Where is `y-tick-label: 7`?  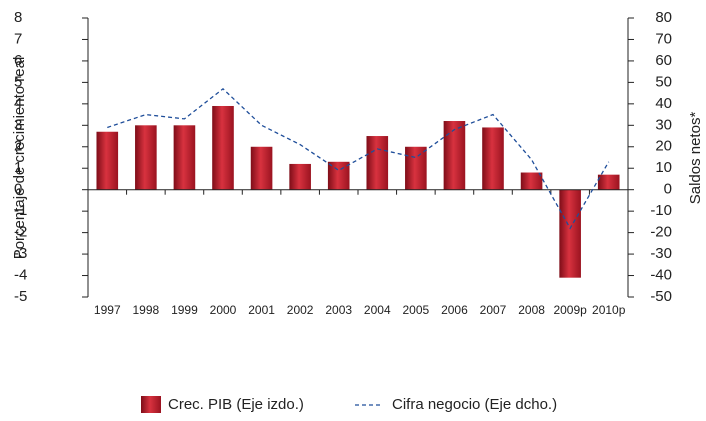 y-tick-label: 7 is located at coordinates (18, 38).